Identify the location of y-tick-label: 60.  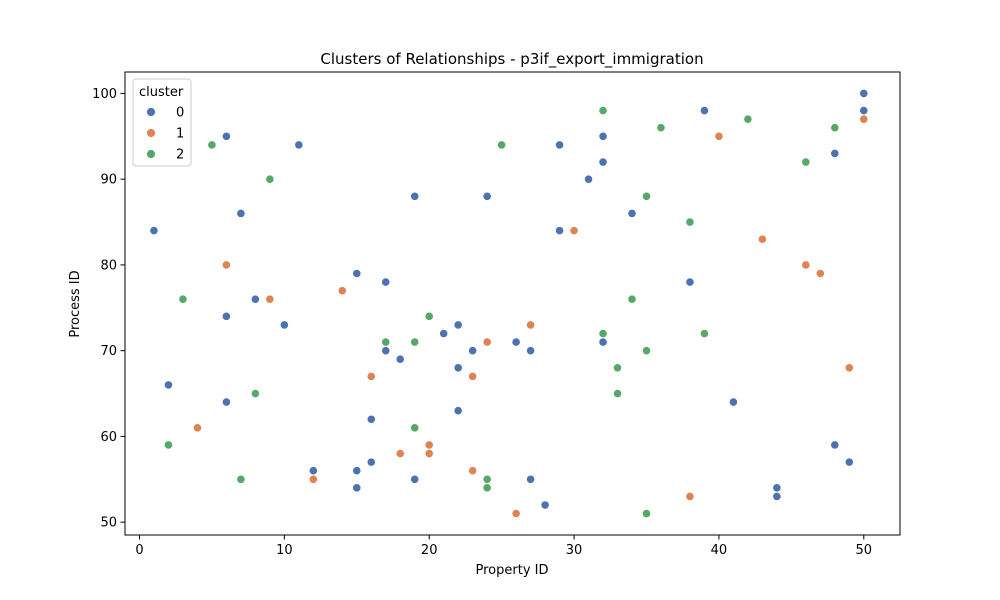
(108, 437).